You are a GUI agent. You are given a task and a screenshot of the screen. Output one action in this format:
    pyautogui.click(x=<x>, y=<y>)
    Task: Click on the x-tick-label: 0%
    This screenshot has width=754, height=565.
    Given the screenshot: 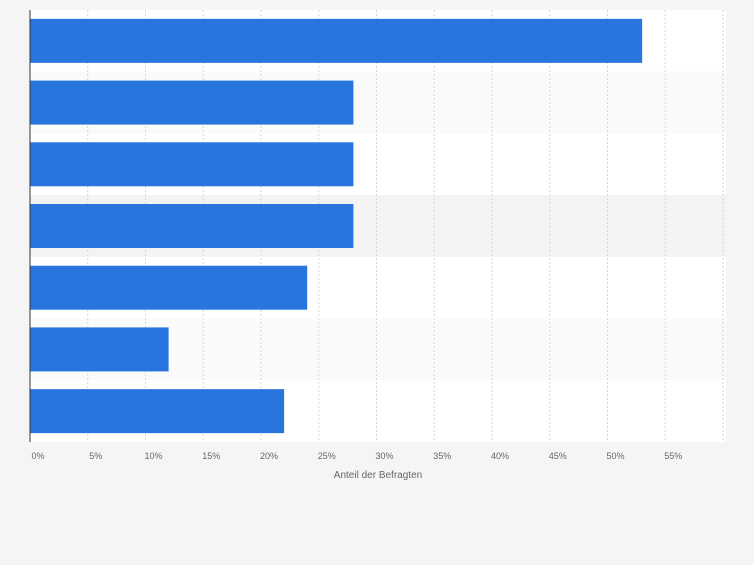 What is the action you would take?
    pyautogui.click(x=37, y=456)
    